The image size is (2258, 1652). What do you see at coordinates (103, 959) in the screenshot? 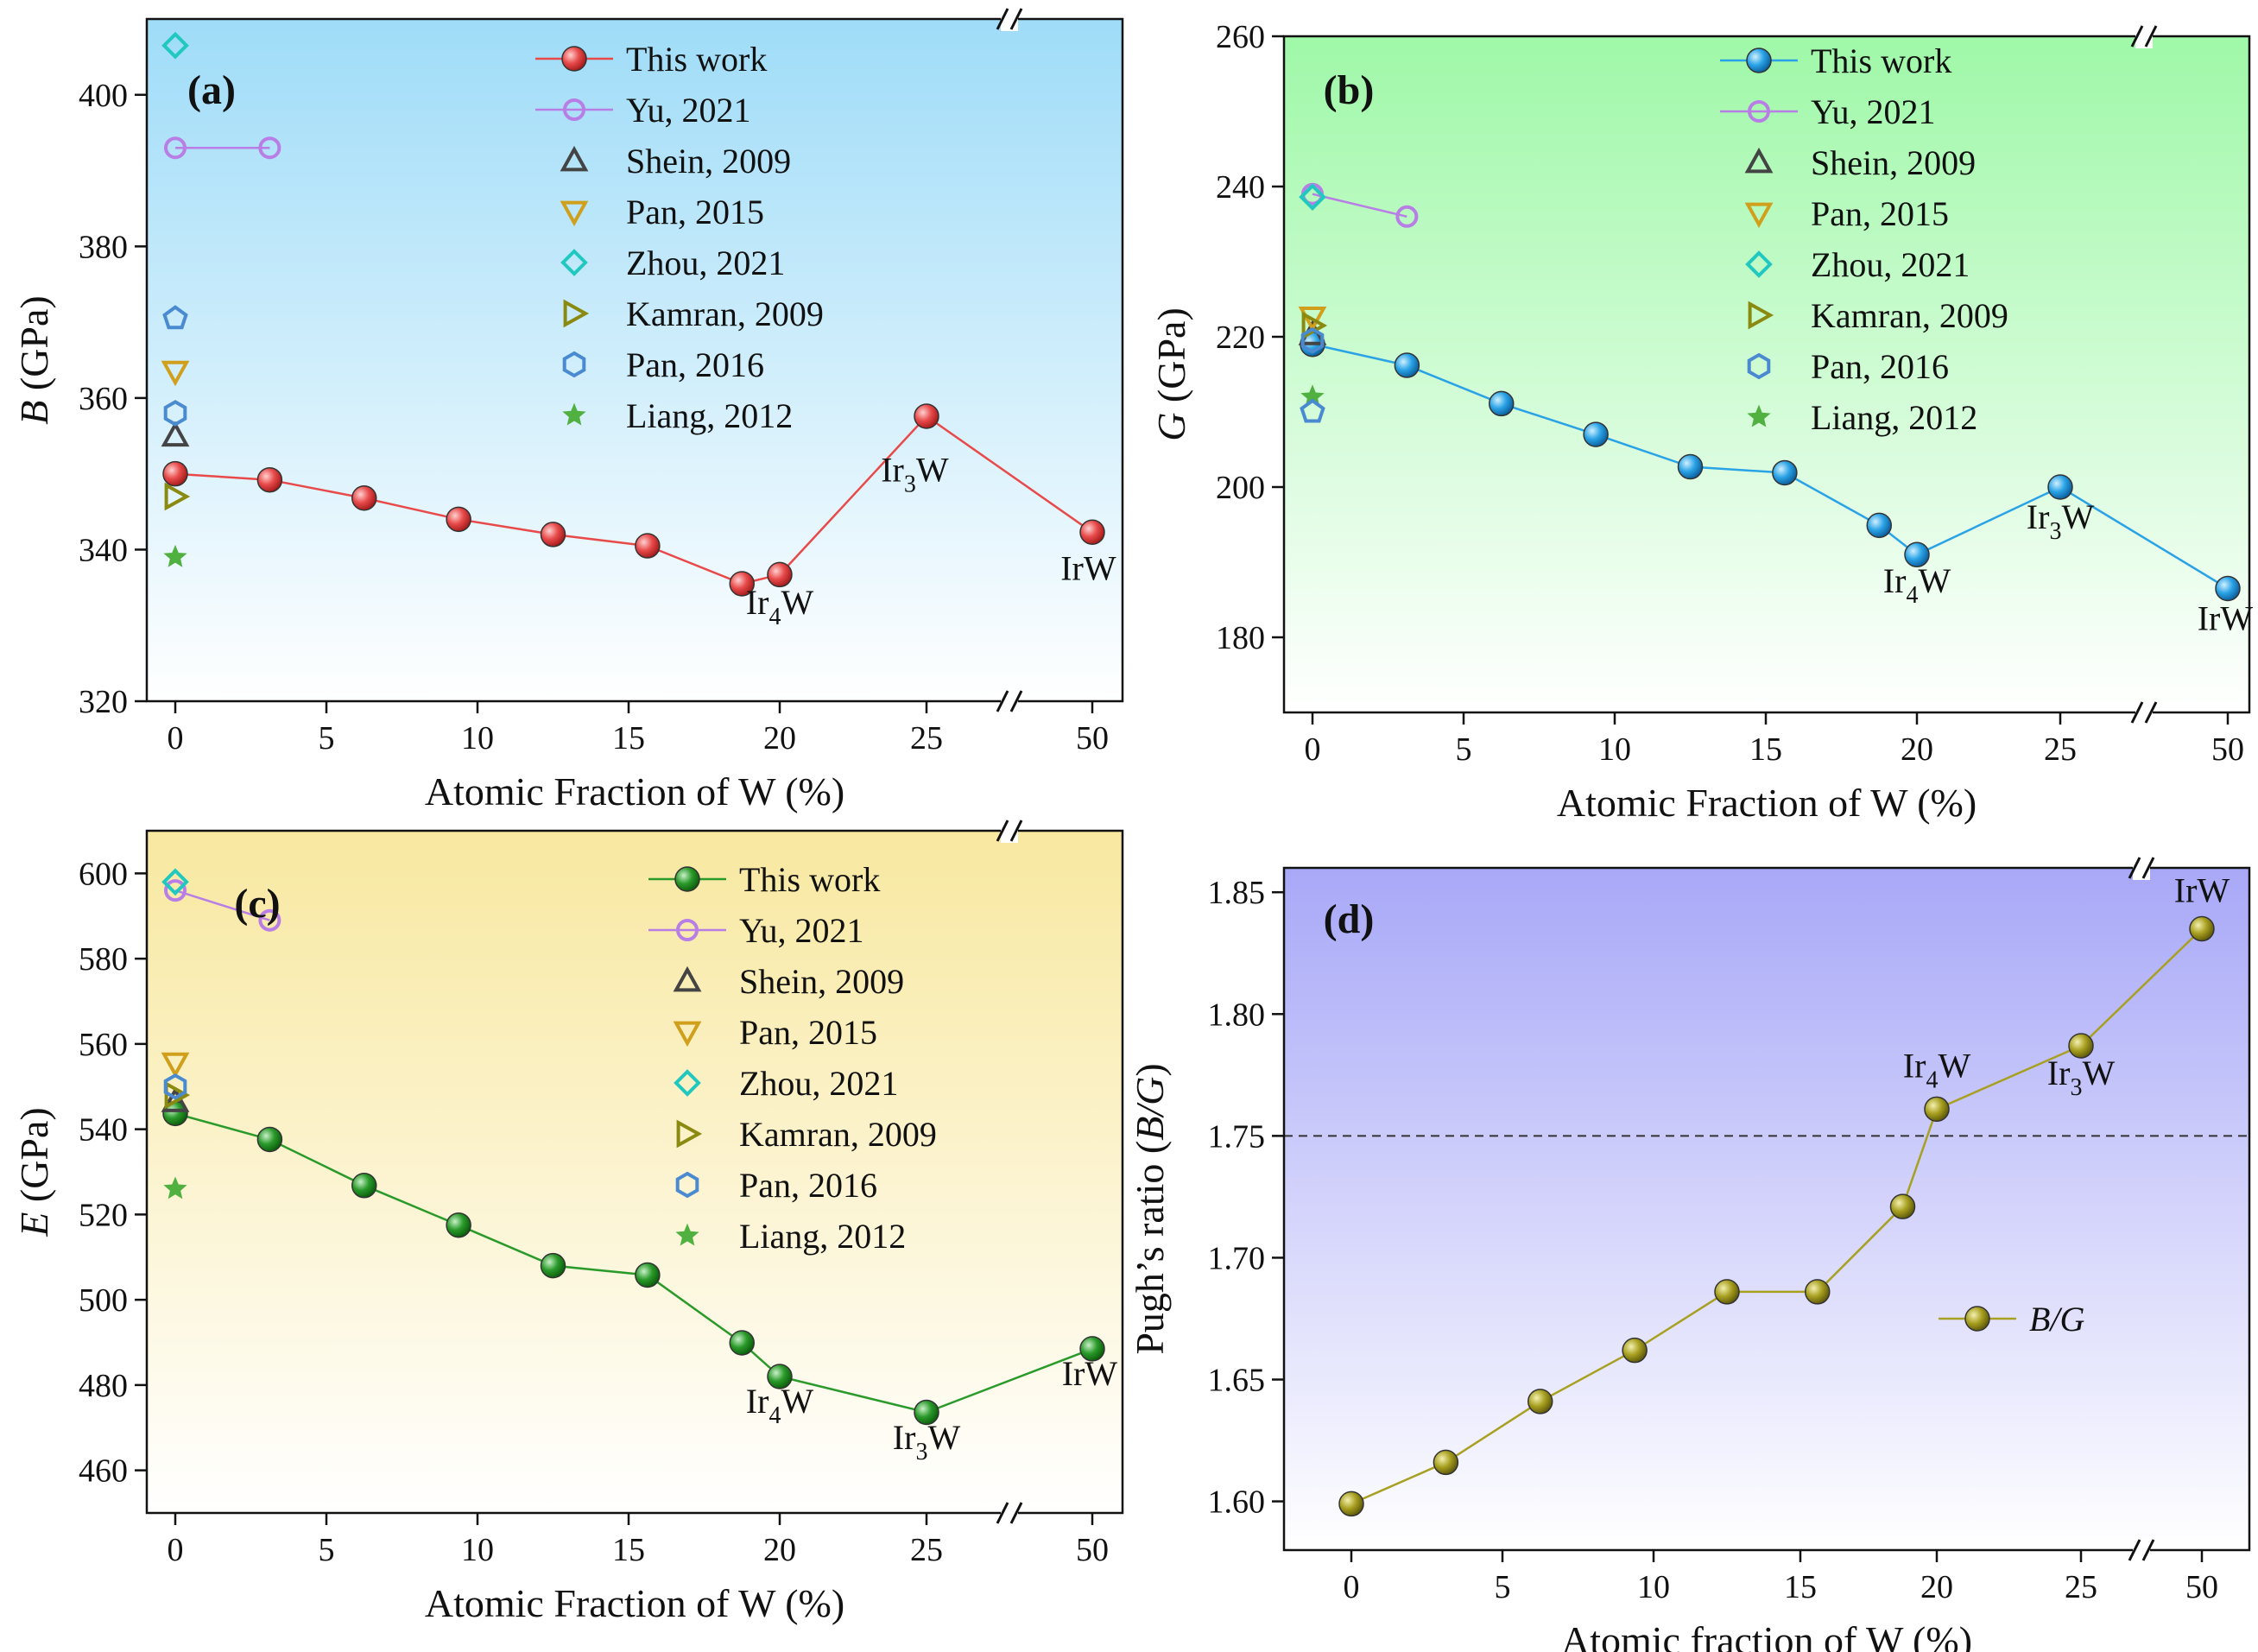
I see `y-tick-label: 580` at bounding box center [103, 959].